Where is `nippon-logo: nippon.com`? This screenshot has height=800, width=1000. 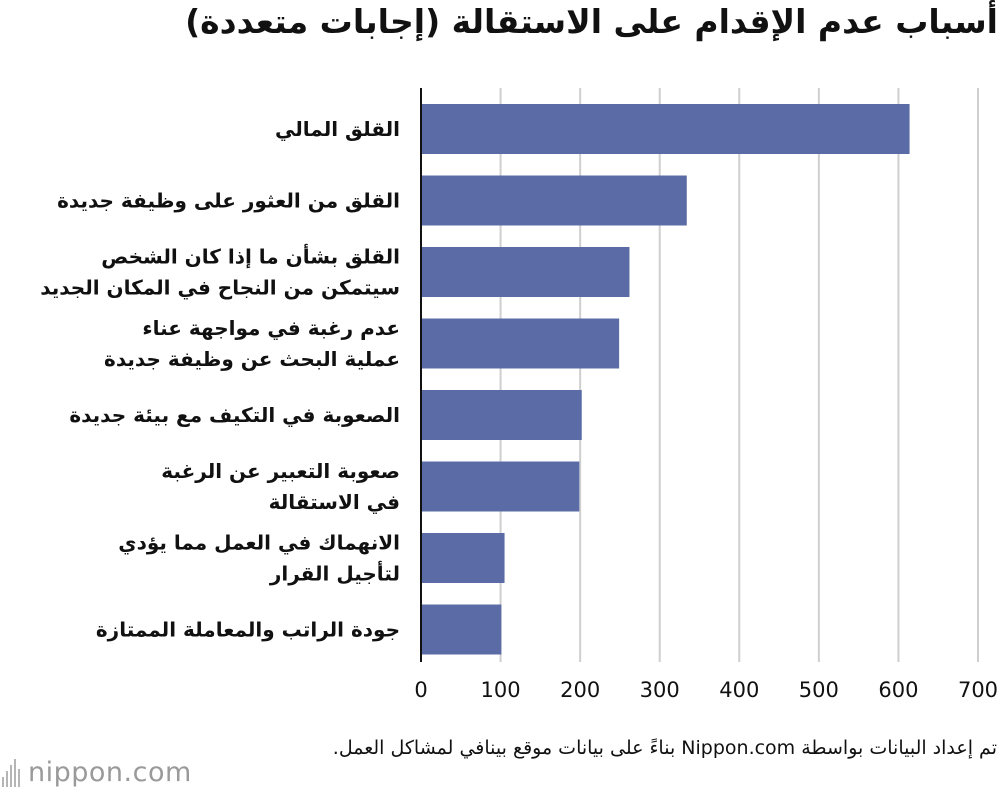 nippon-logo: nippon.com is located at coordinates (97, 772).